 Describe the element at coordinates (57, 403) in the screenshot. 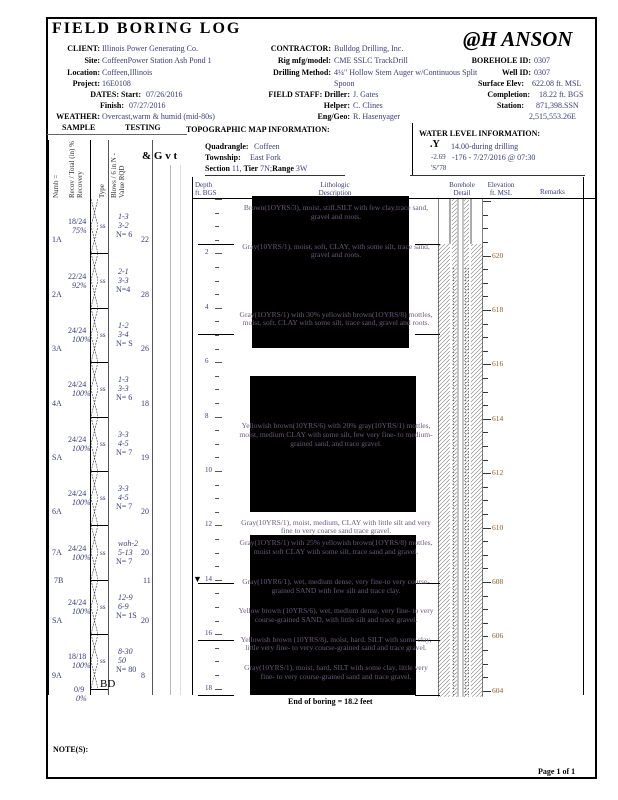

I see `sample-number: 4A` at that location.